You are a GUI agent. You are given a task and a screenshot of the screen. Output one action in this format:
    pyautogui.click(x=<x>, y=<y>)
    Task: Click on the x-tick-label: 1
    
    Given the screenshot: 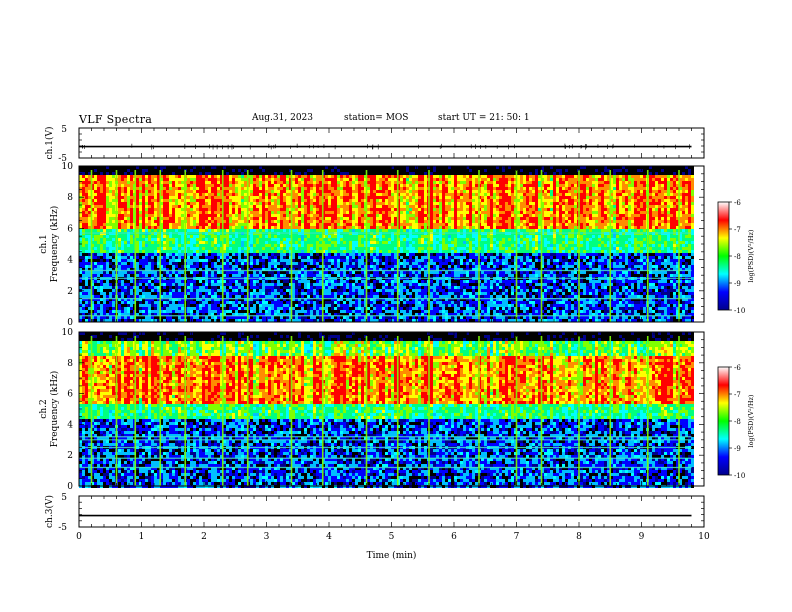 What is the action you would take?
    pyautogui.click(x=142, y=537)
    